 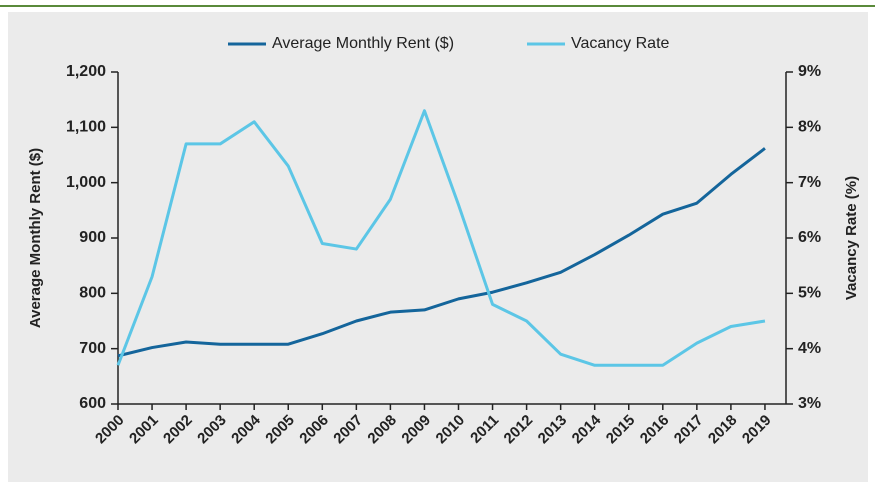 I want to click on y-tick-label: 1,200, so click(x=86, y=71).